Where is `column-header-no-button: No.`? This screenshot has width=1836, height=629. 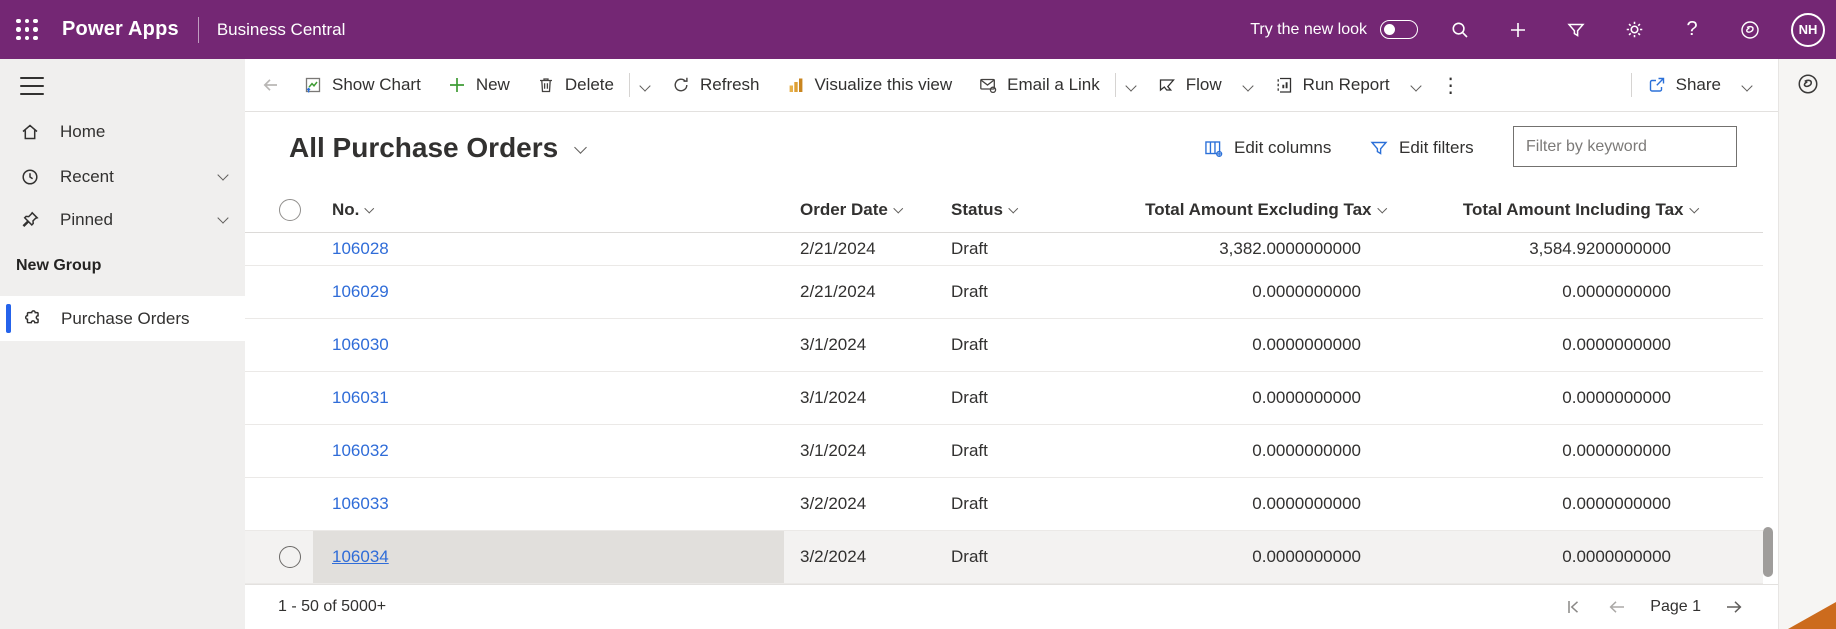
column-header-no-button: No. is located at coordinates (353, 210).